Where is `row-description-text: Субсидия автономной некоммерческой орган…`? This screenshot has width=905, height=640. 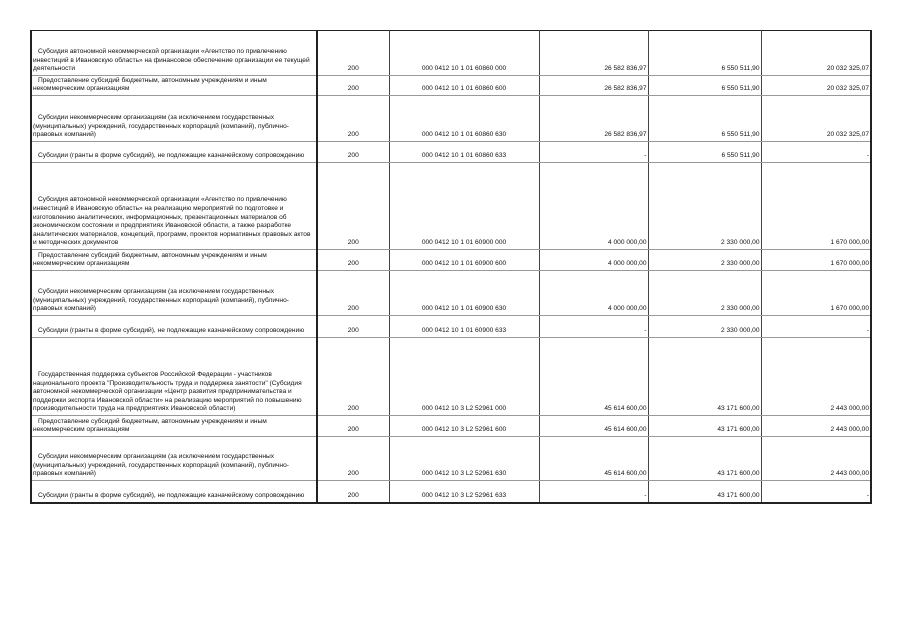 row-description-text: Субсидия автономной некоммерческой орган… is located at coordinates (172, 221).